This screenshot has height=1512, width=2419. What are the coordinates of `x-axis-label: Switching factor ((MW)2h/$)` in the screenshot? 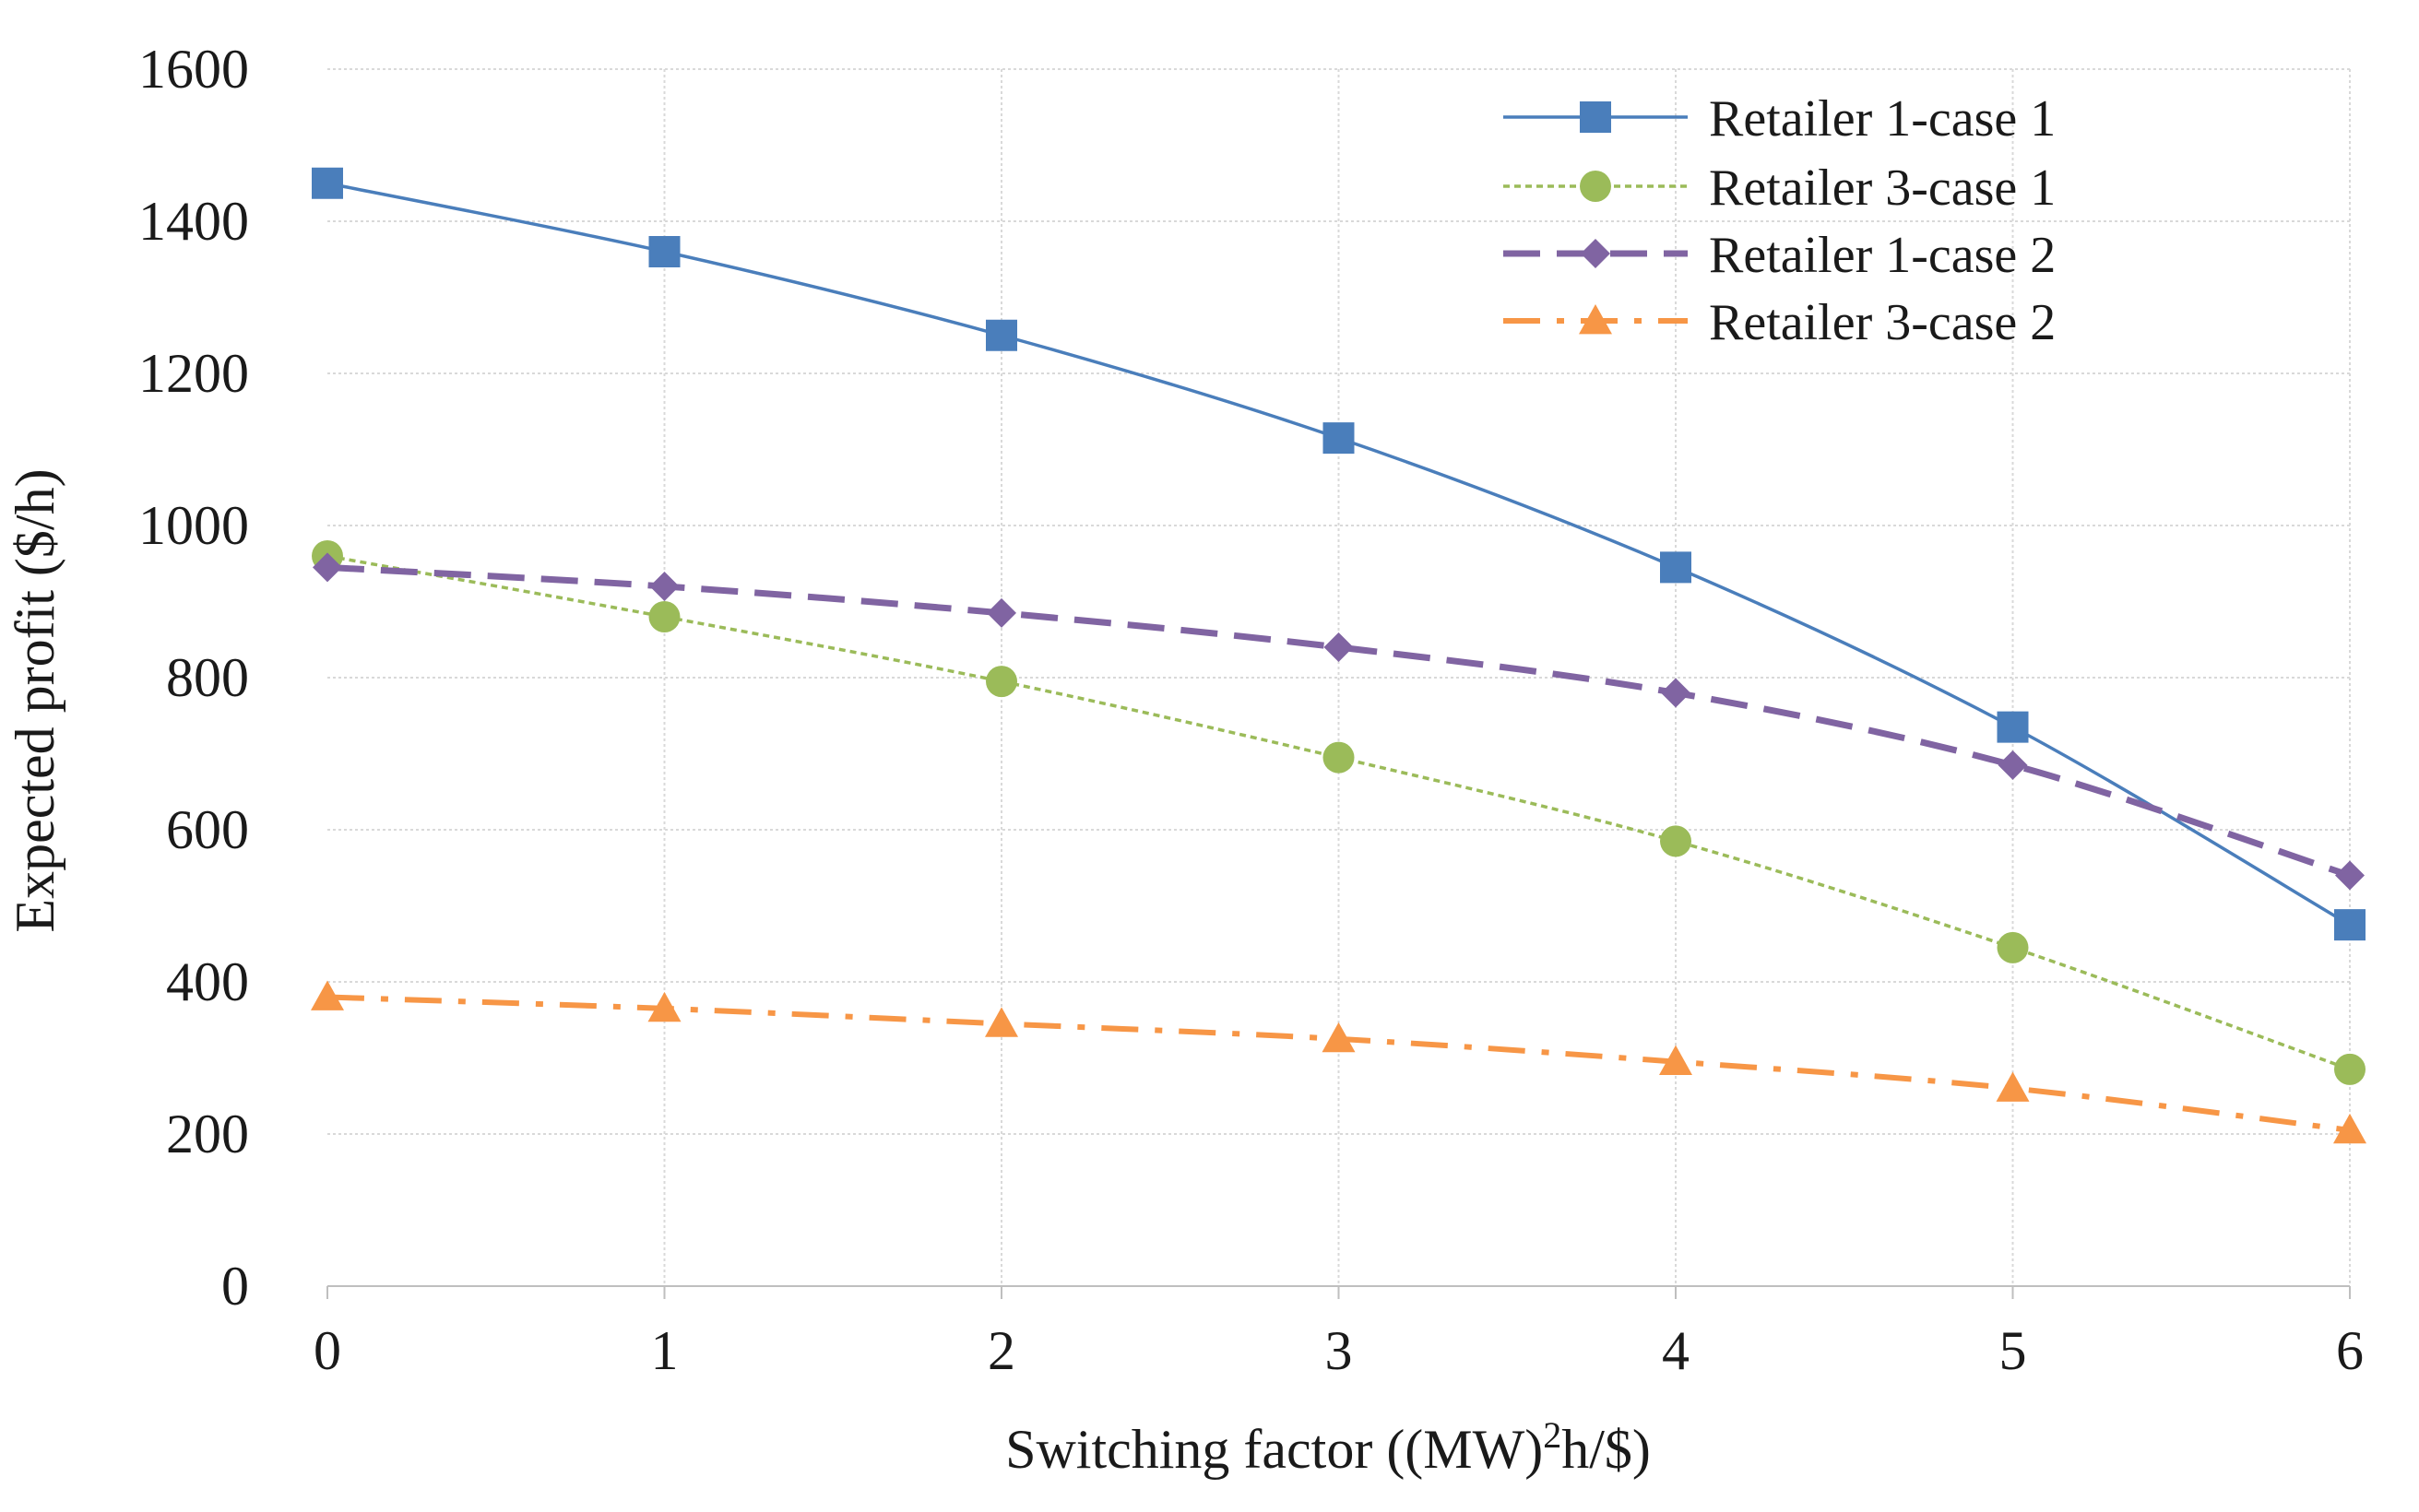 It's located at (1328, 1447).